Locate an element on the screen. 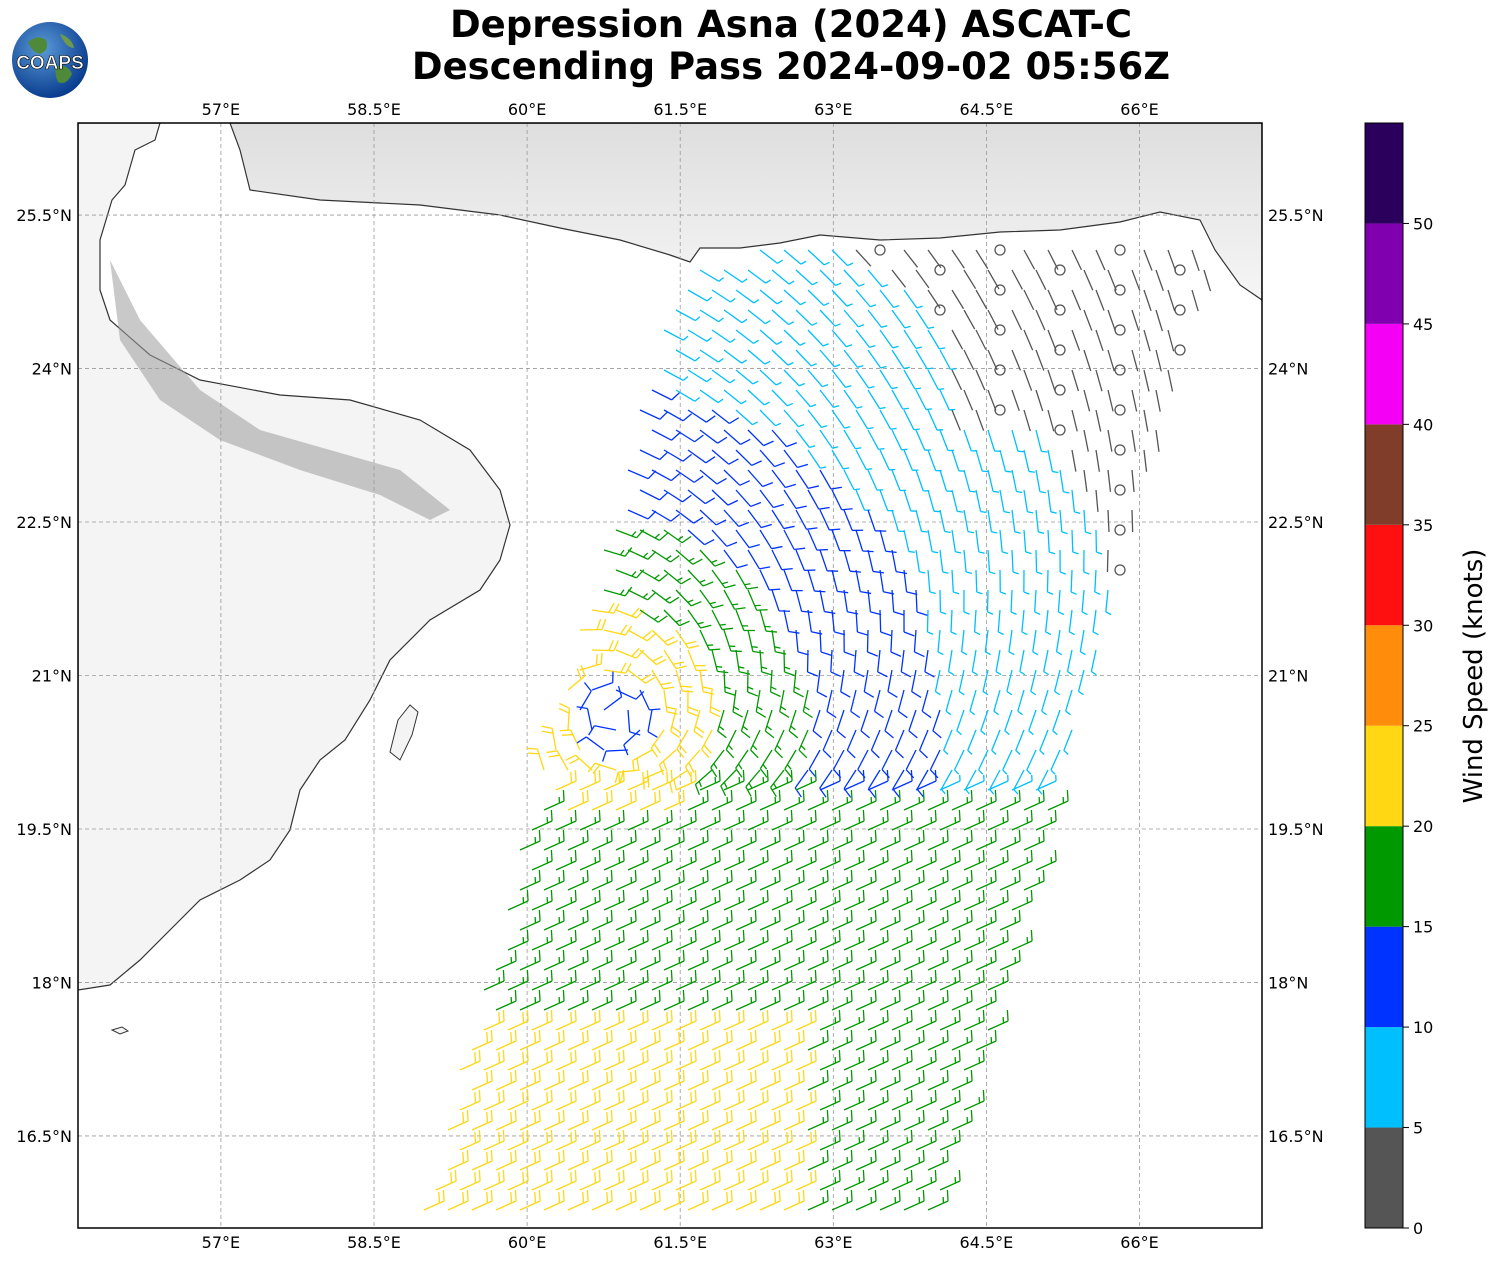  colorbar-tick-label: 25 is located at coordinates (1423, 726).